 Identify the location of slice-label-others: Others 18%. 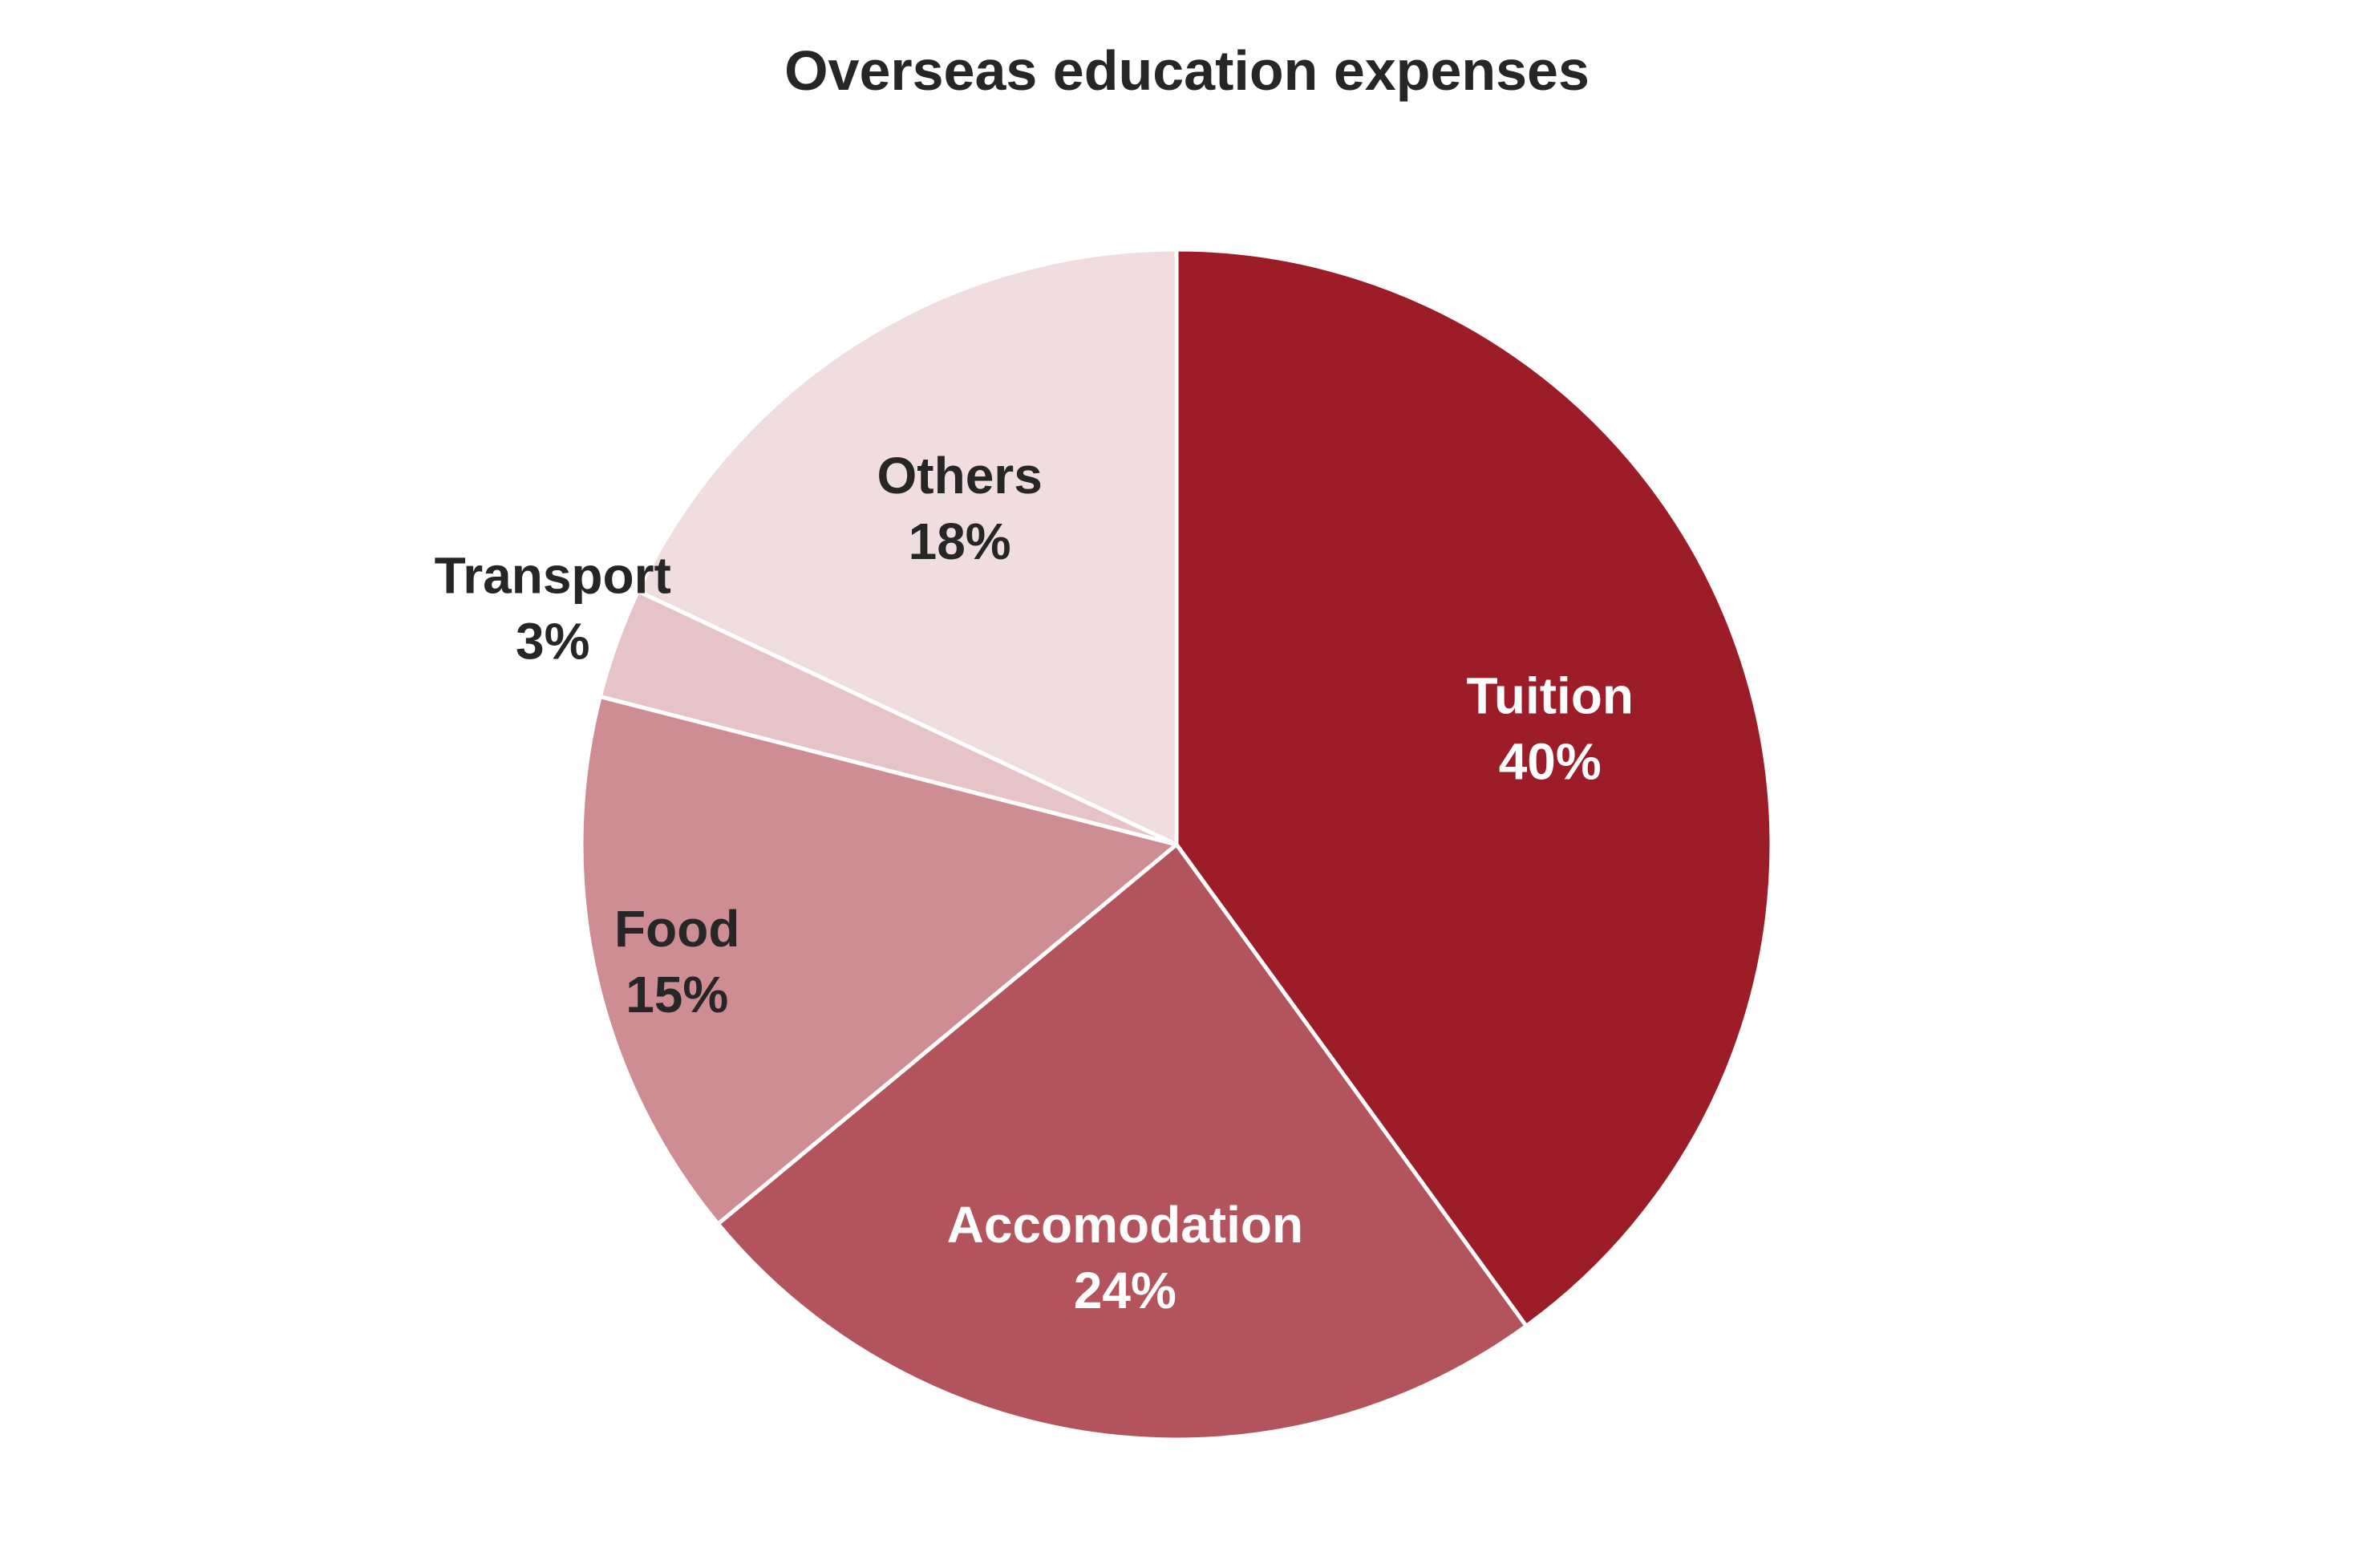
(960, 508).